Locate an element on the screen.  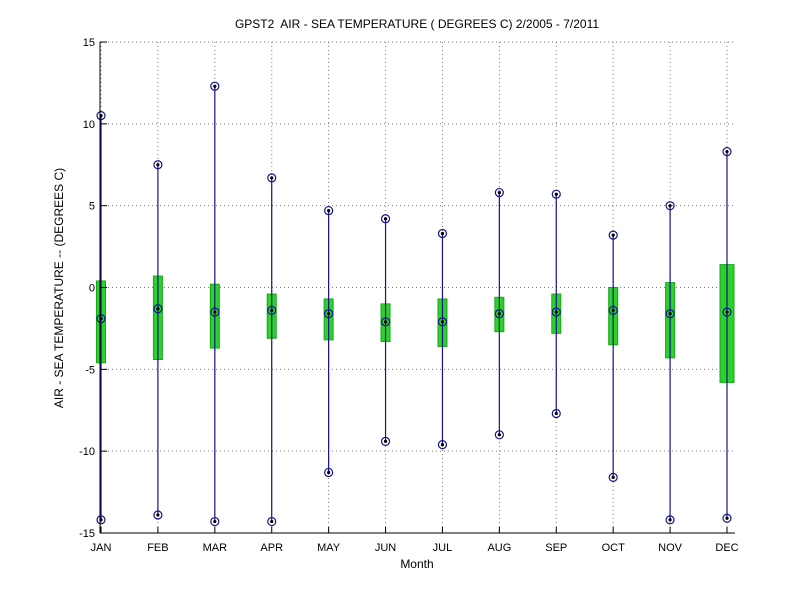
x-tick-label-month: JUL is located at coordinates (443, 548).